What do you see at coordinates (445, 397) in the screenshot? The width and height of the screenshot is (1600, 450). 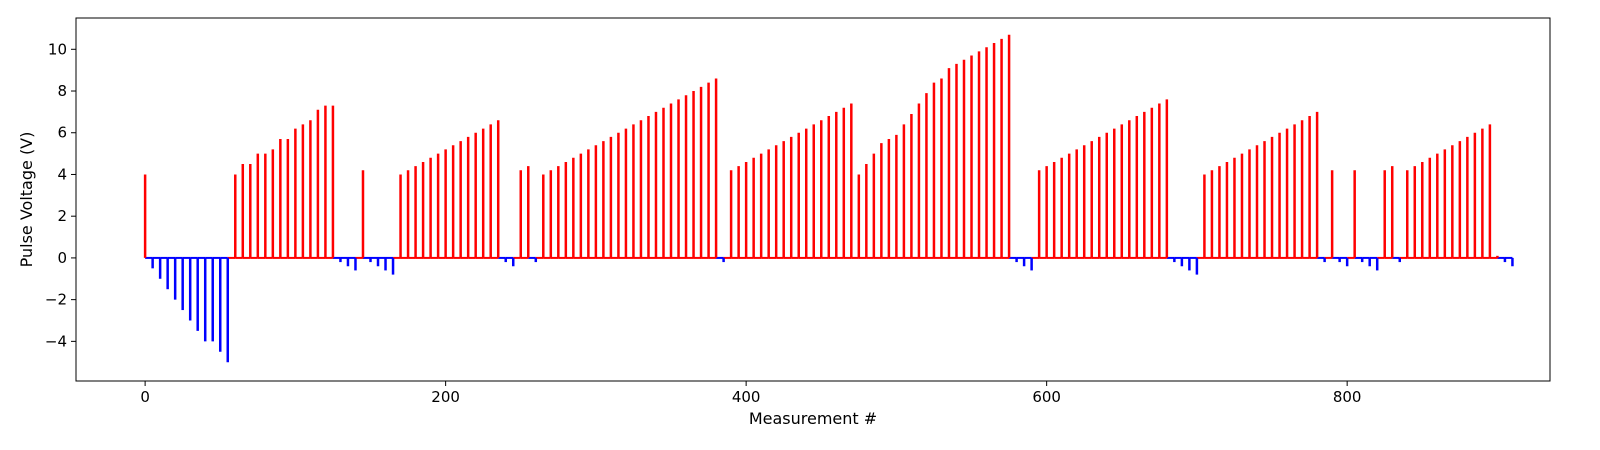 I see `x-tick-label: 200` at bounding box center [445, 397].